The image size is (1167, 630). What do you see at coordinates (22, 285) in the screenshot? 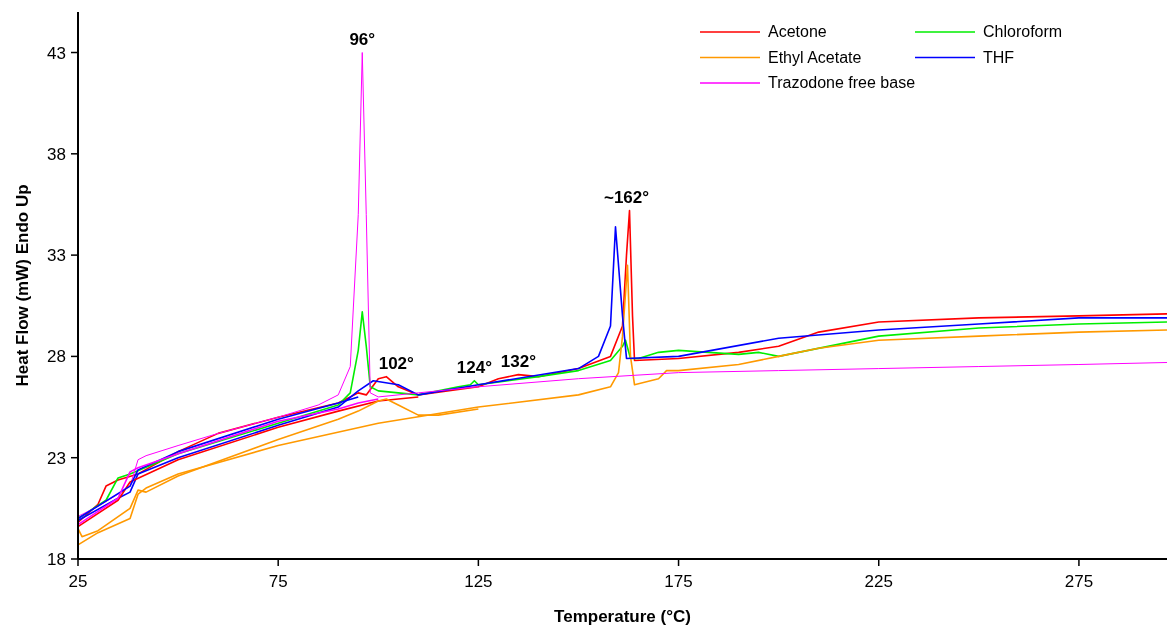
I see `y-axis-title: Heat Flow (mW) Endo Up` at bounding box center [22, 285].